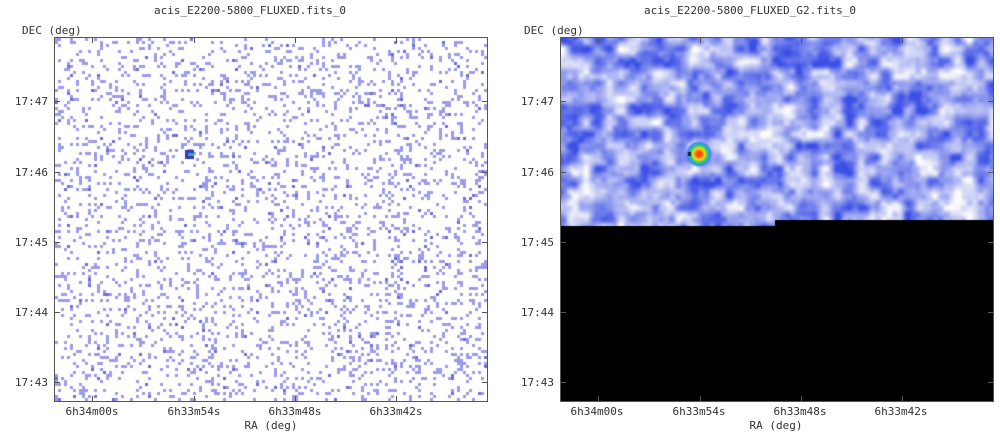  I want to click on right-y-tick-label: 17:45, so click(537, 242).